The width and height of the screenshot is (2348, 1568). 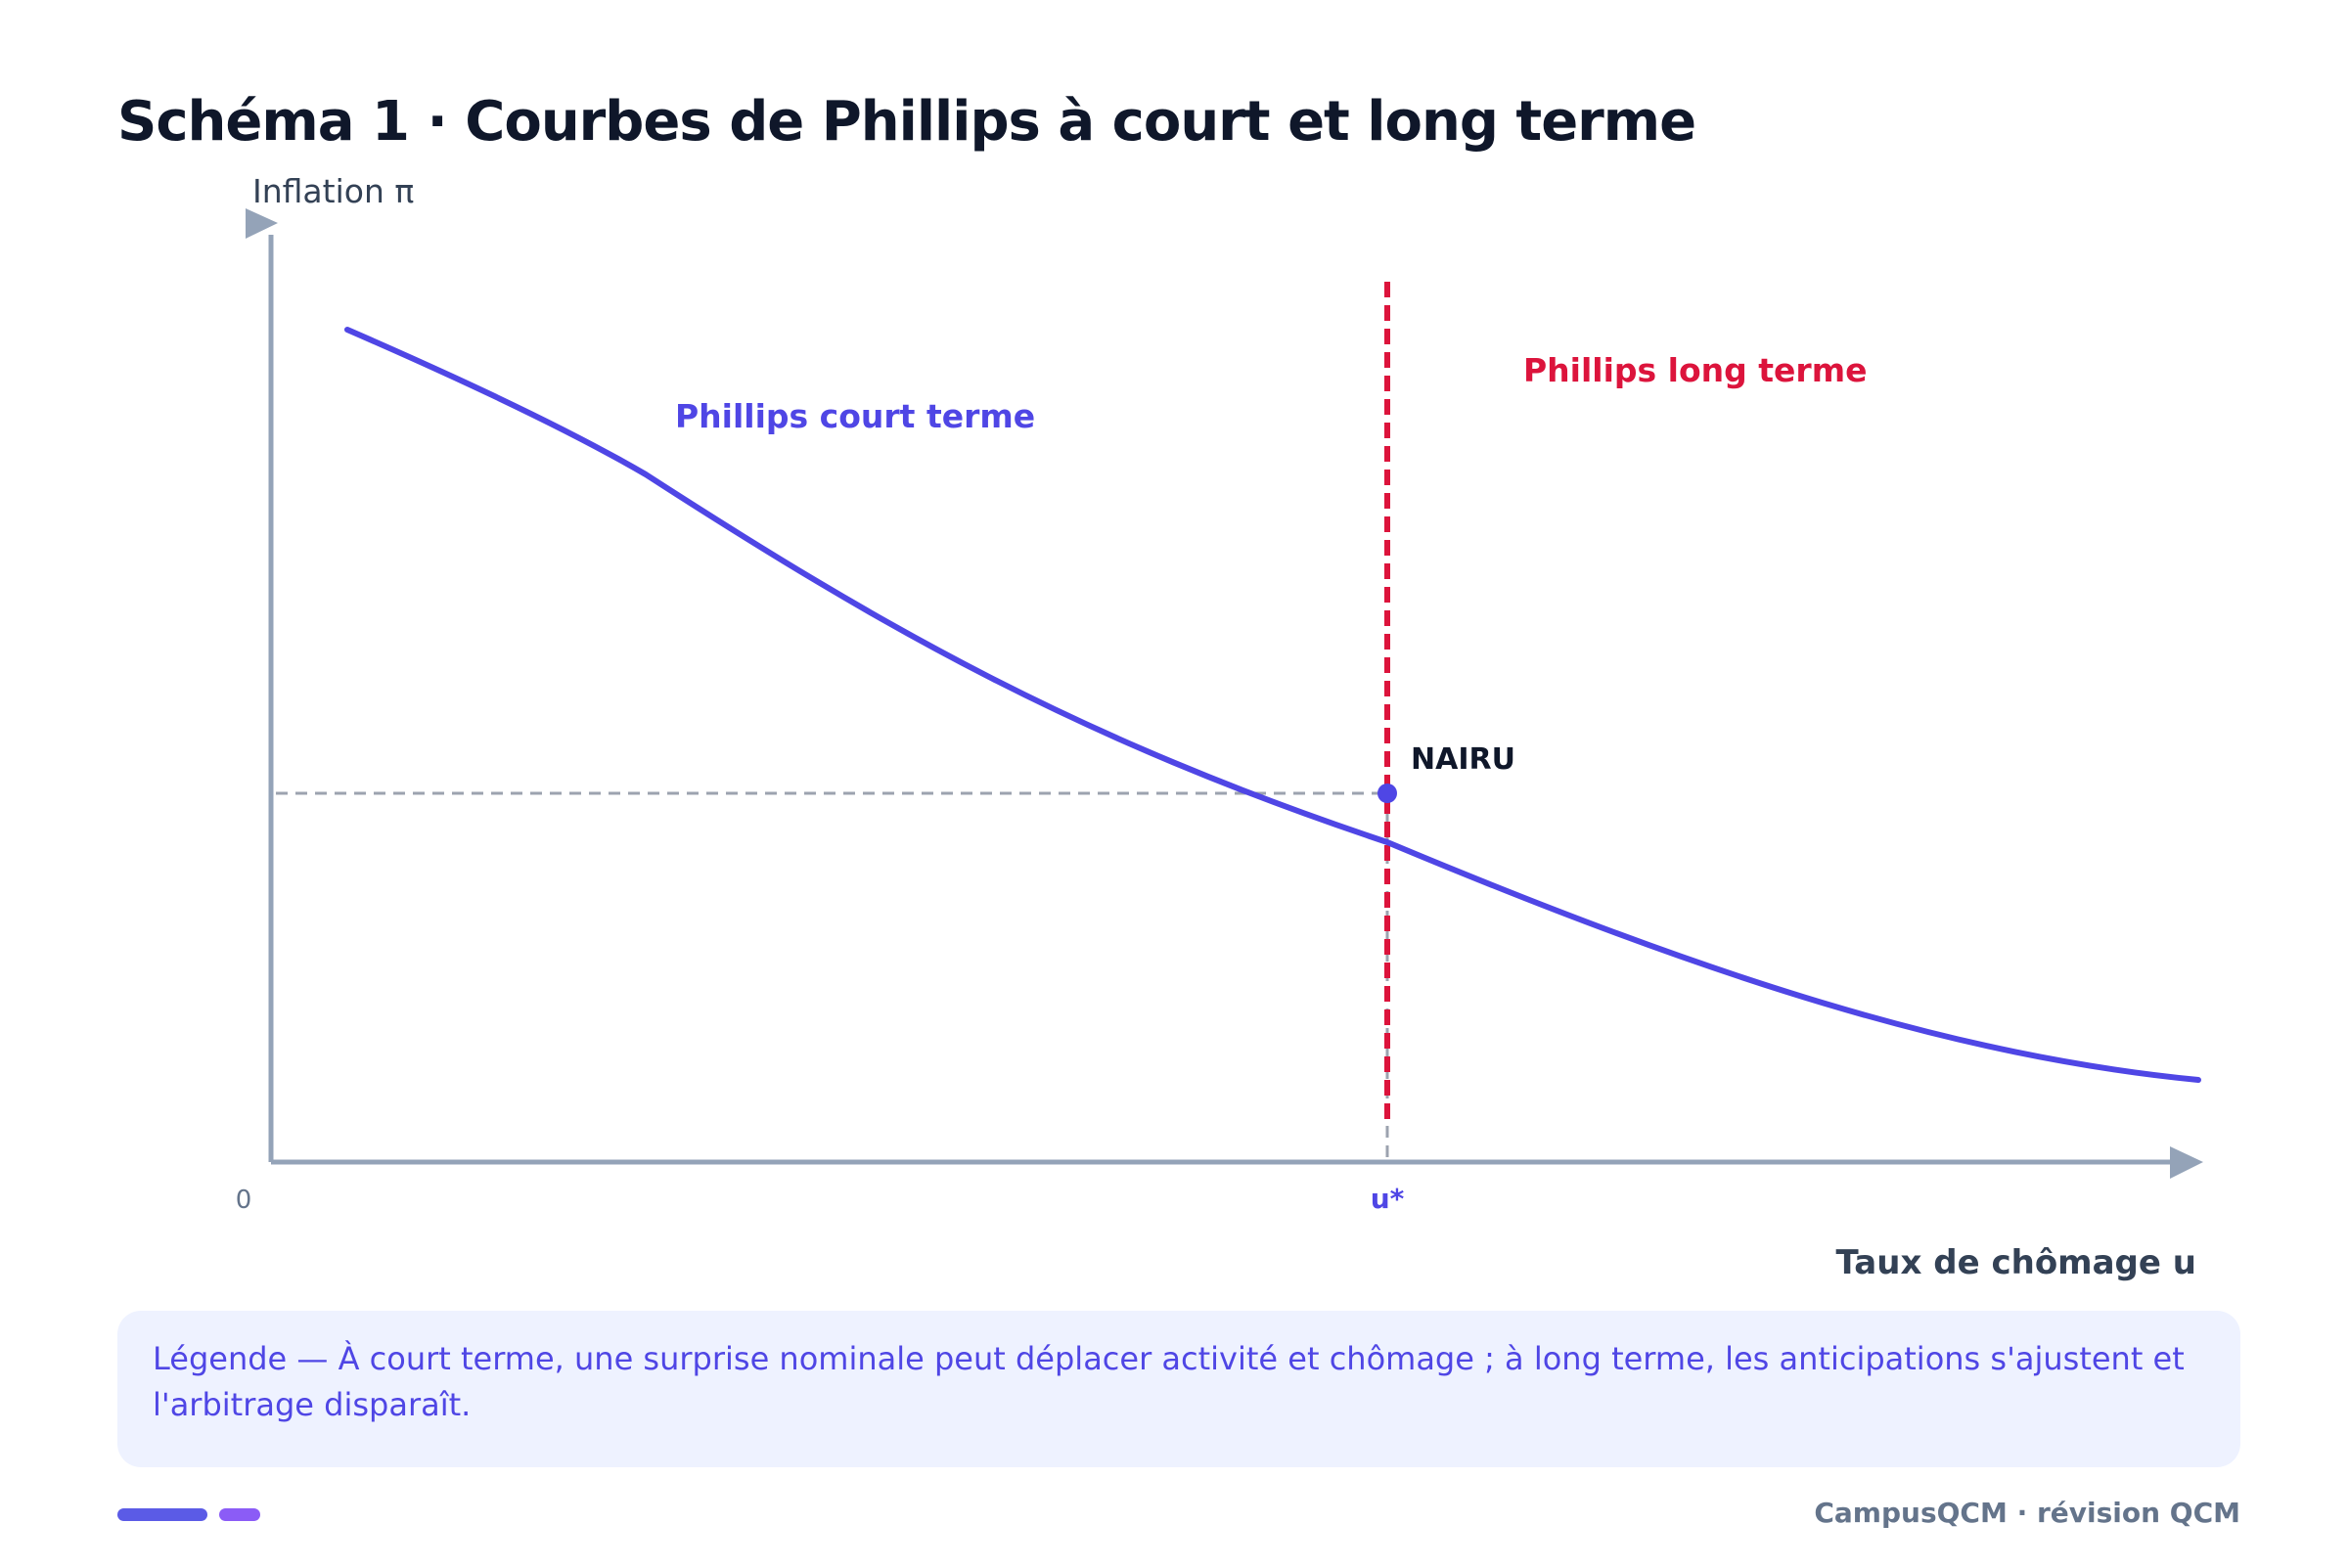 What do you see at coordinates (1387, 793) in the screenshot?
I see `nairu-point` at bounding box center [1387, 793].